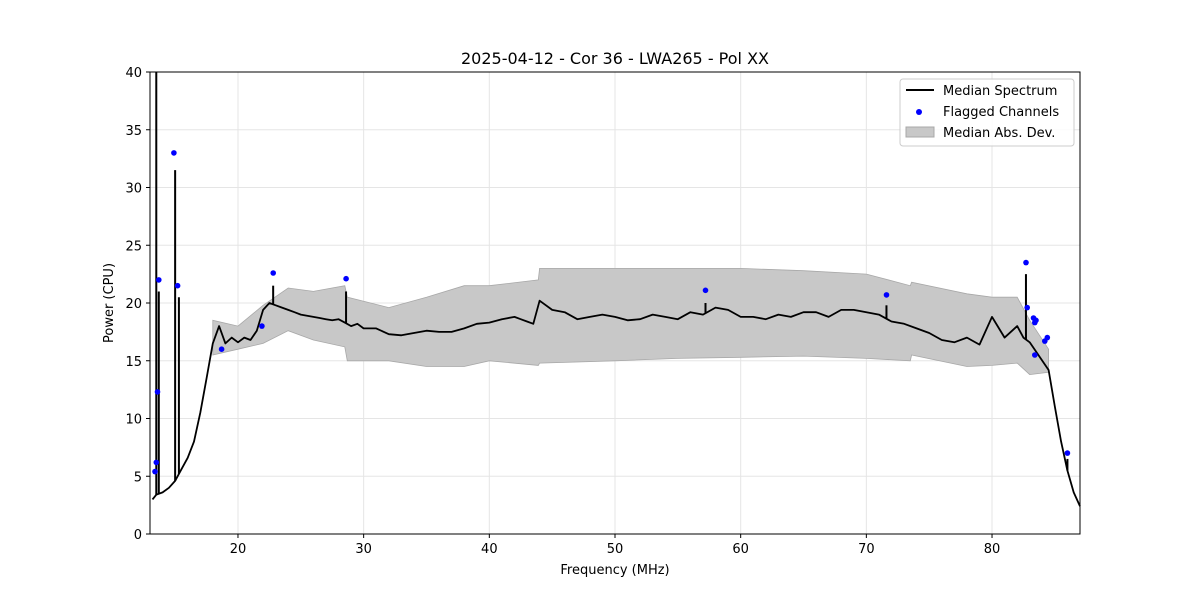 This screenshot has height=600, width=1200. Describe the element at coordinates (999, 133) in the screenshot. I see `legend-label-mad: Median Abs. Dev.` at that location.